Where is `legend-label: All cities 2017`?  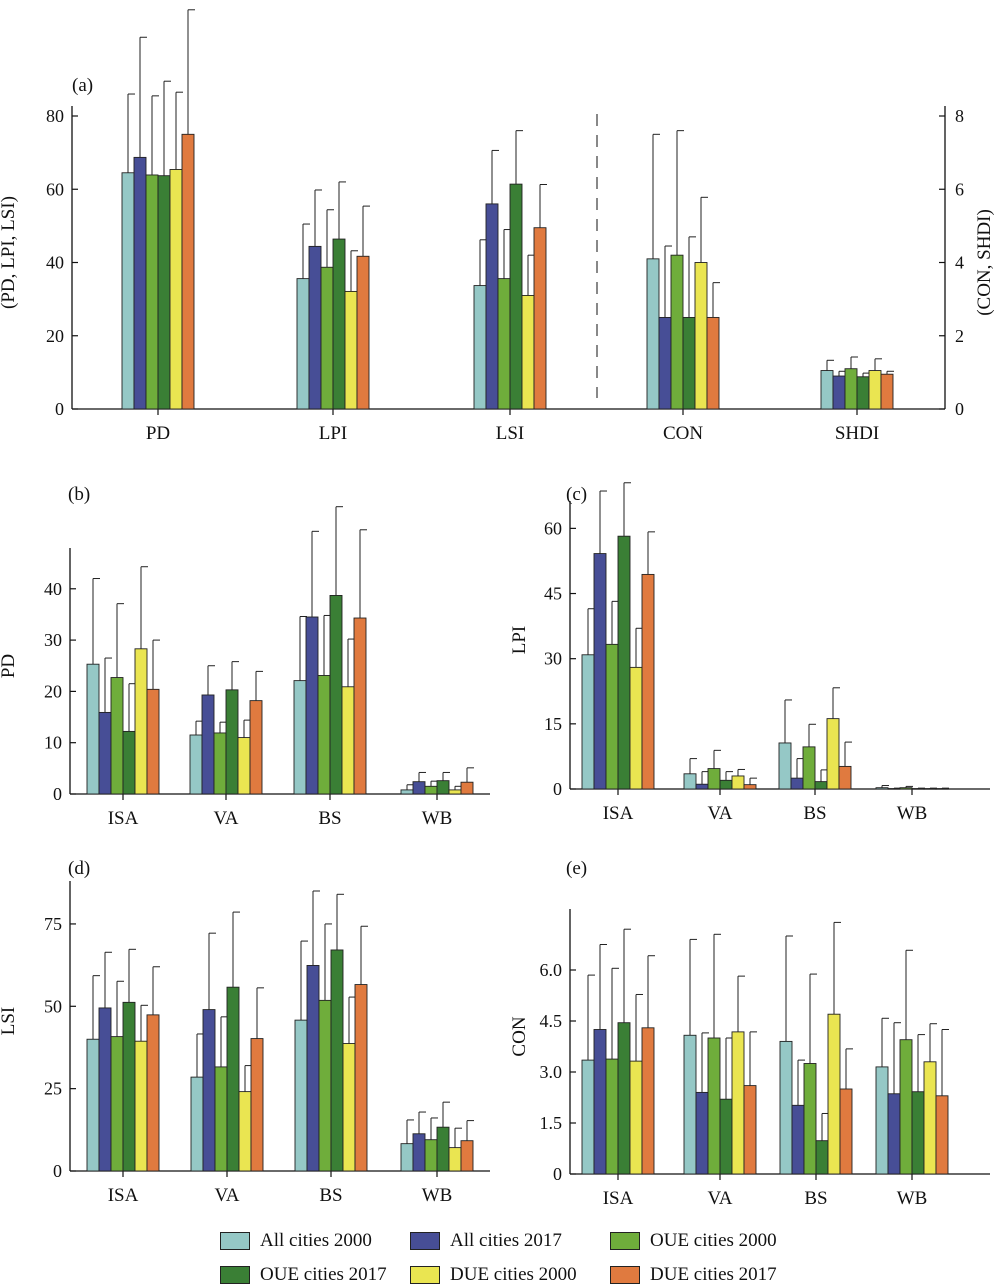 legend-label: All cities 2017 is located at coordinates (506, 1240).